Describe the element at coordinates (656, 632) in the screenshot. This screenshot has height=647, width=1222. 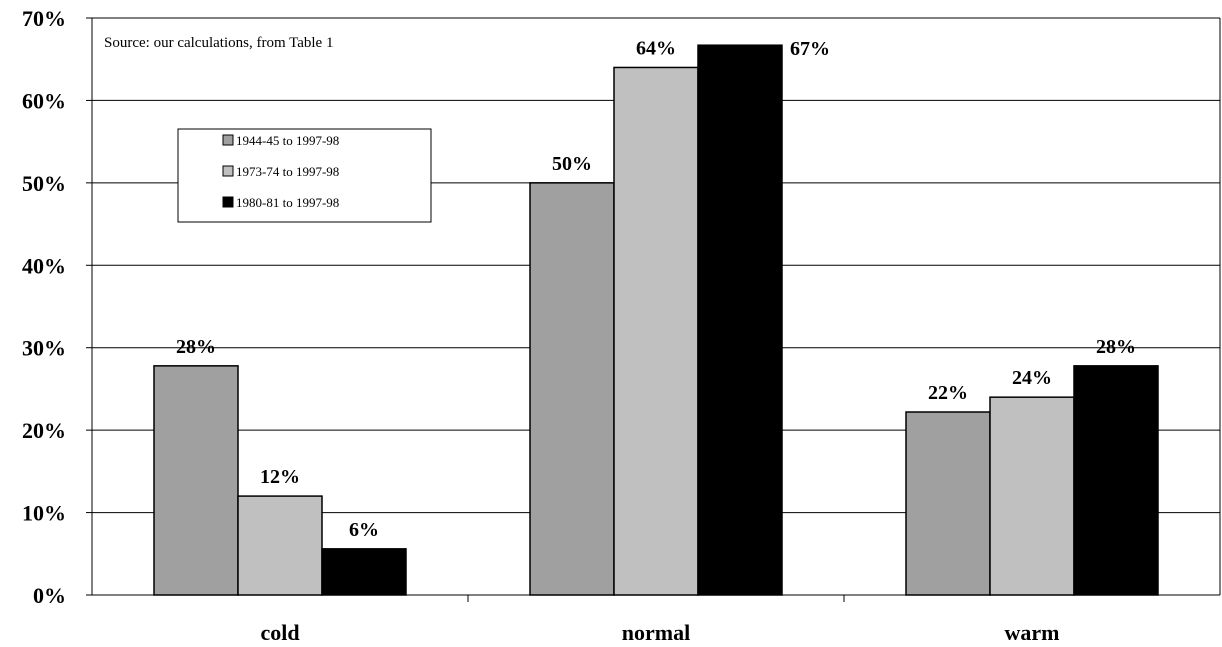
I see `category-label-normal: normal` at that location.